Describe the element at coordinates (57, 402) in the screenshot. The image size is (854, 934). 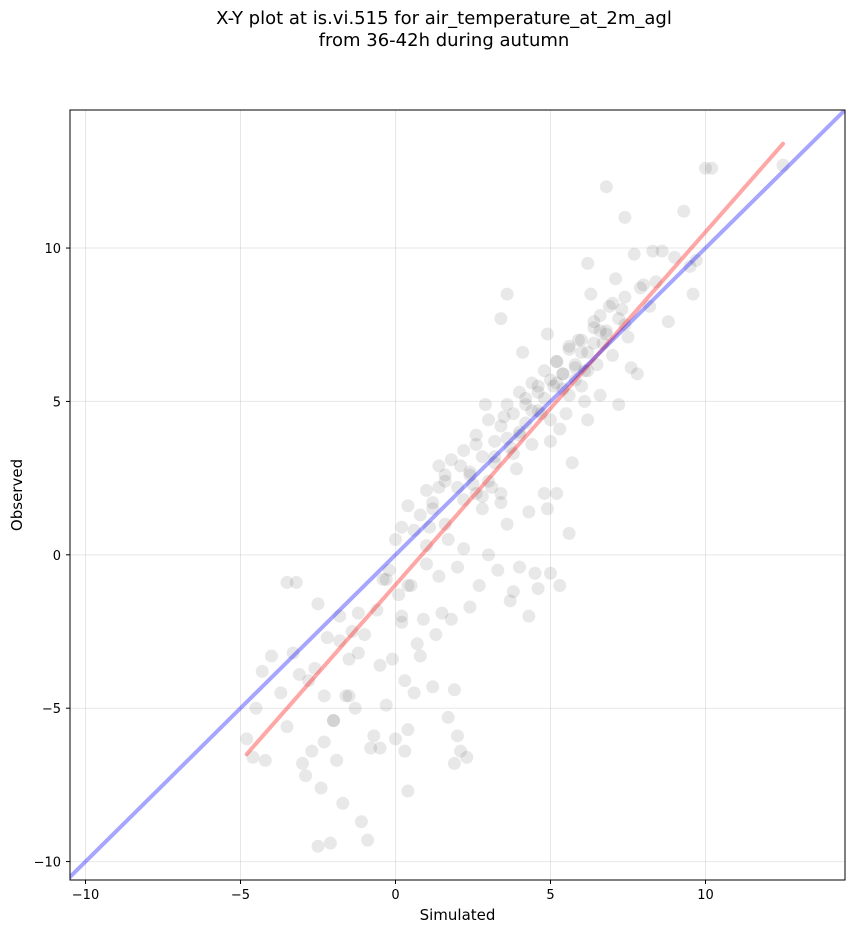
I see `y-tick-label: 5` at that location.